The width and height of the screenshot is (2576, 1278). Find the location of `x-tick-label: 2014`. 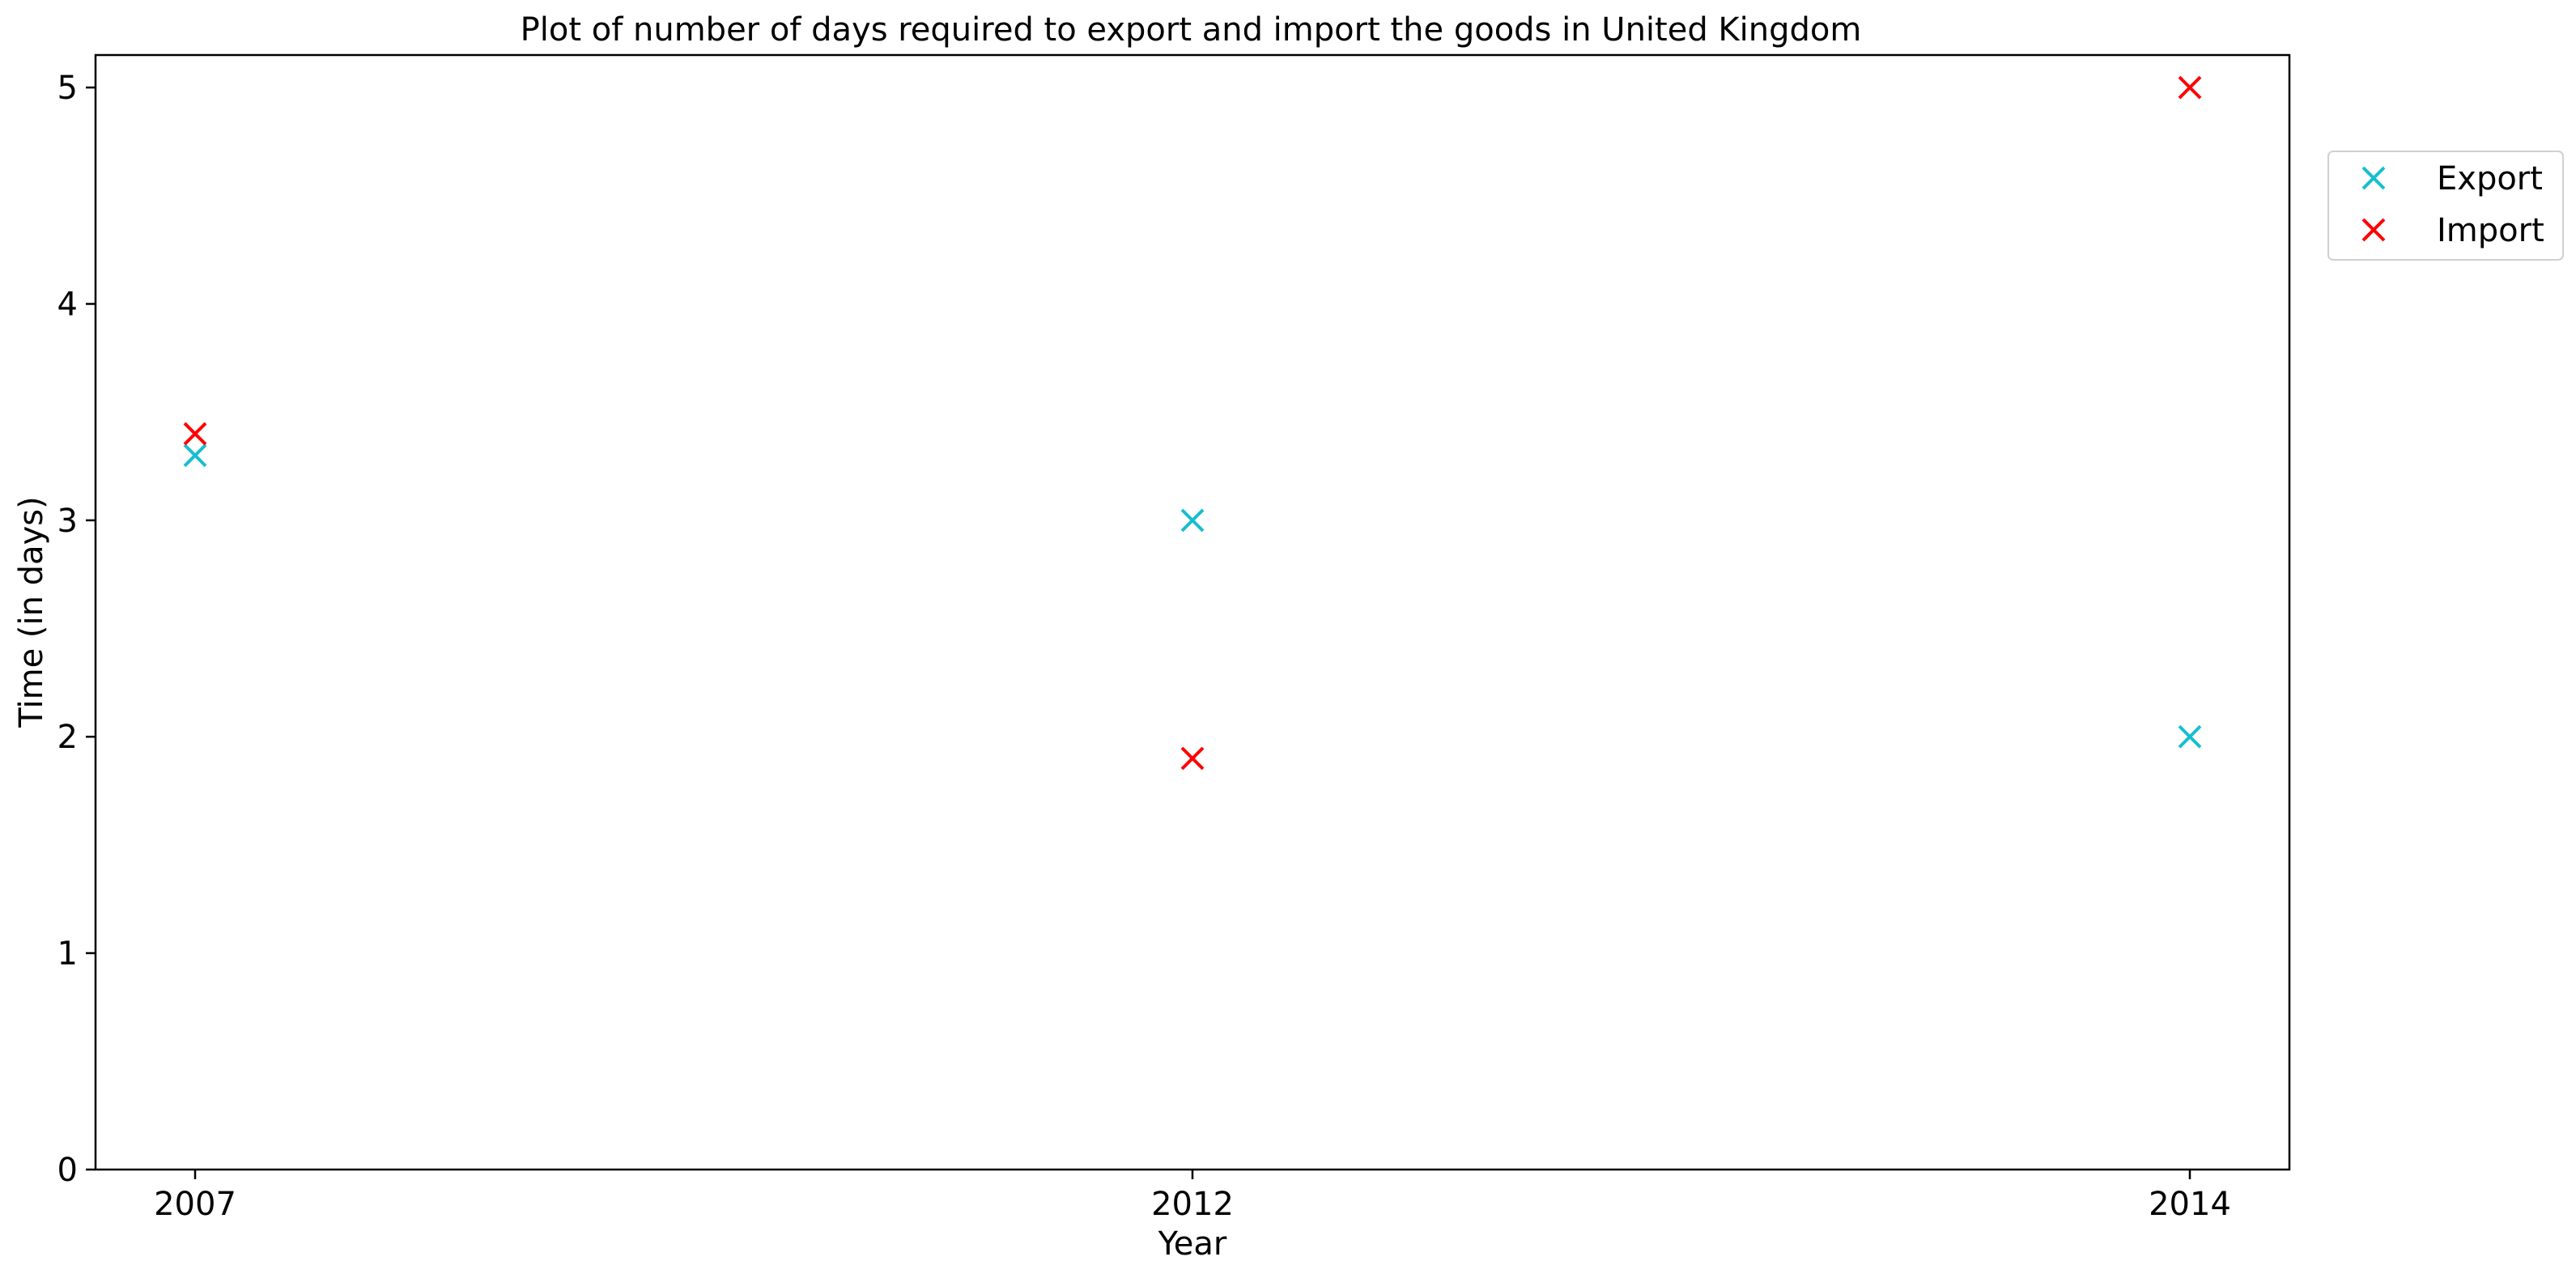

x-tick-label: 2014 is located at coordinates (2190, 1204).